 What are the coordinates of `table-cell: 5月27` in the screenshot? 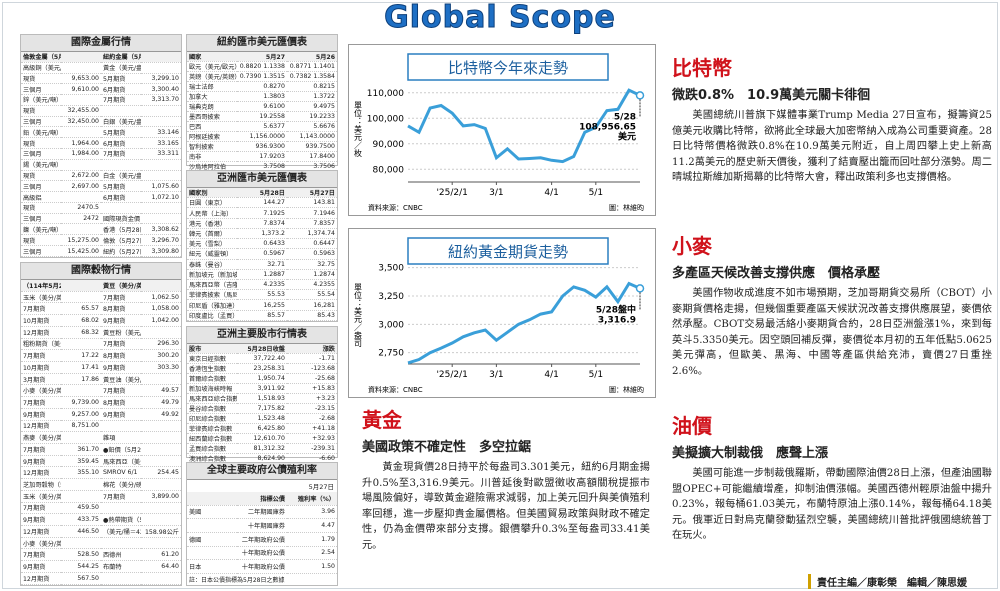 It's located at (262, 57).